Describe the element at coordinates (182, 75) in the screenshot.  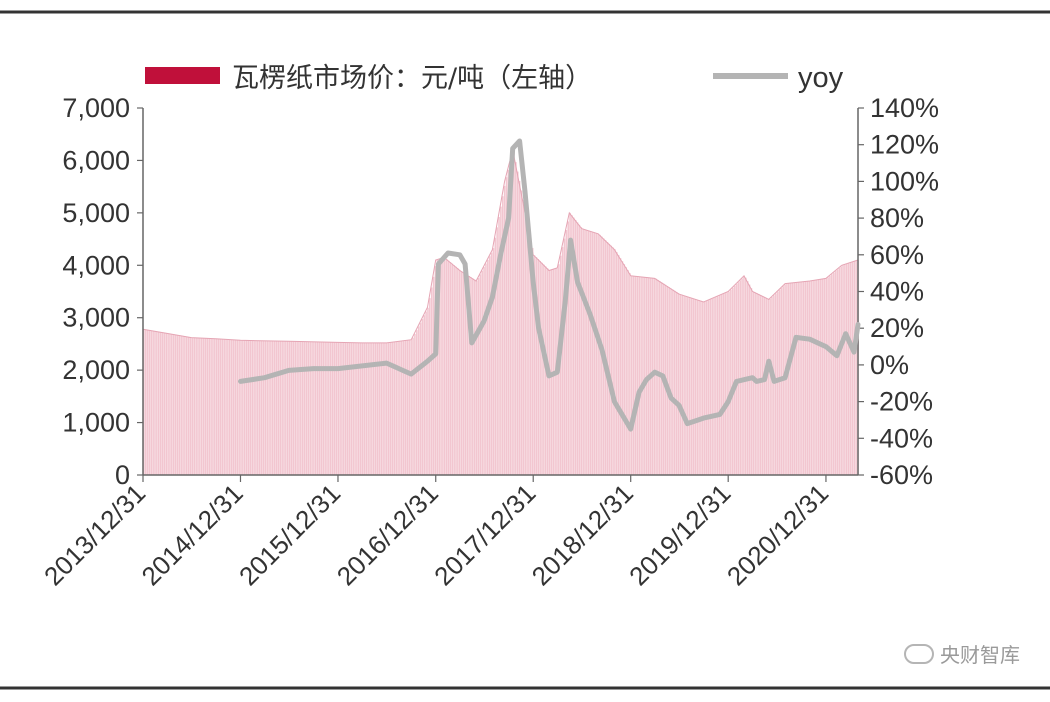
I see `legend-swatch-price` at that location.